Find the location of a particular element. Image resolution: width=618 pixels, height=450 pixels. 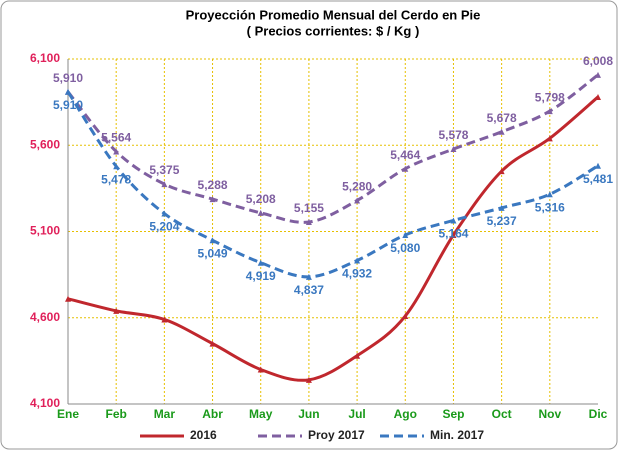

data-label: 5,080 is located at coordinates (405, 248).